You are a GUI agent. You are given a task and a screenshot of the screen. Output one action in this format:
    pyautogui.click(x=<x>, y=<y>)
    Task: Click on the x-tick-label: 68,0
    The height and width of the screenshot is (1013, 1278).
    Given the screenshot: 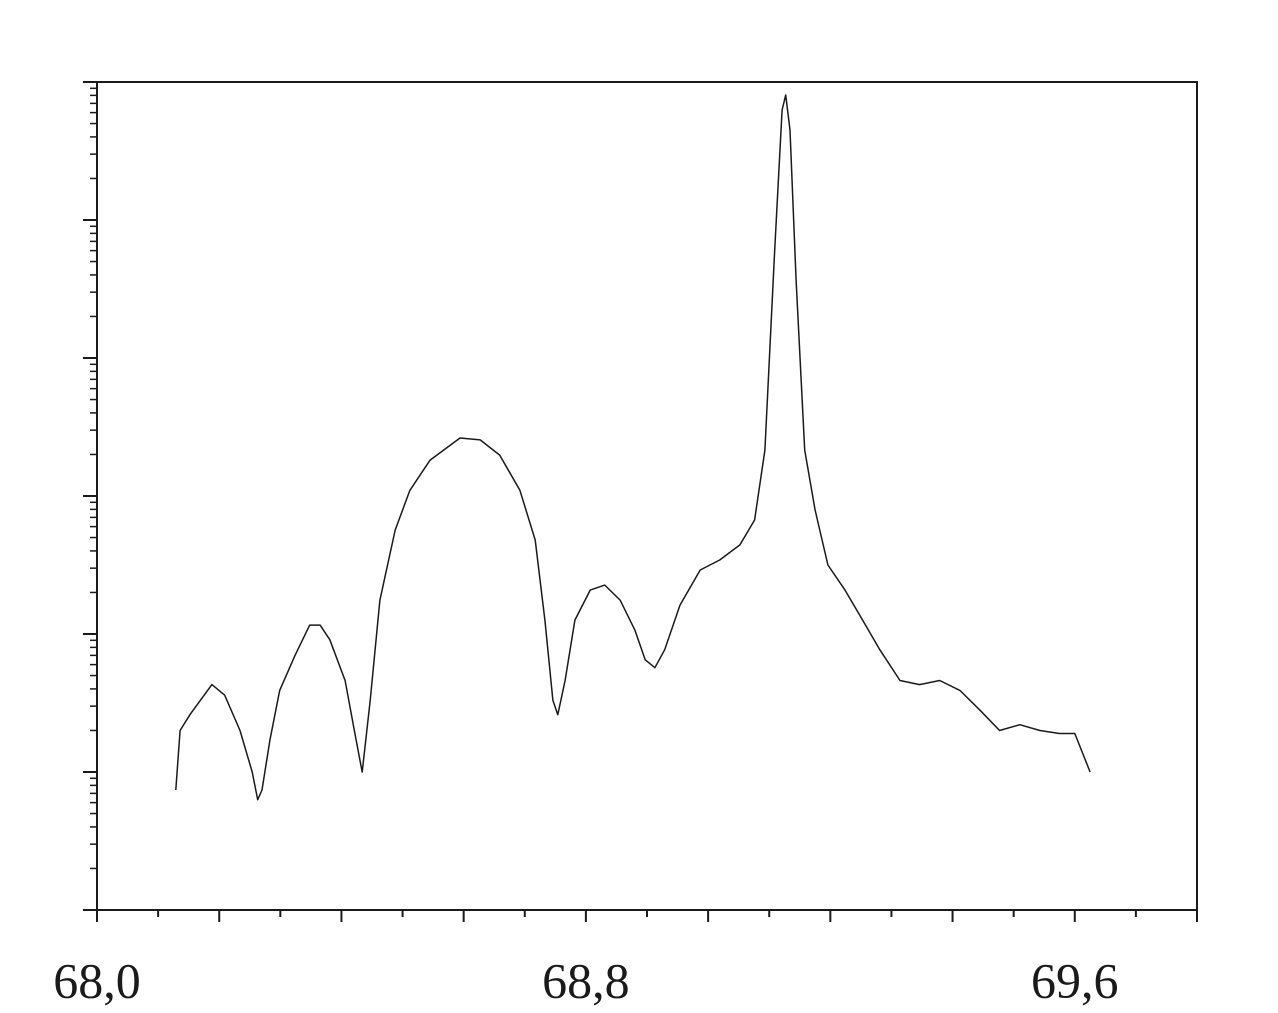 What is the action you would take?
    pyautogui.click(x=97, y=980)
    